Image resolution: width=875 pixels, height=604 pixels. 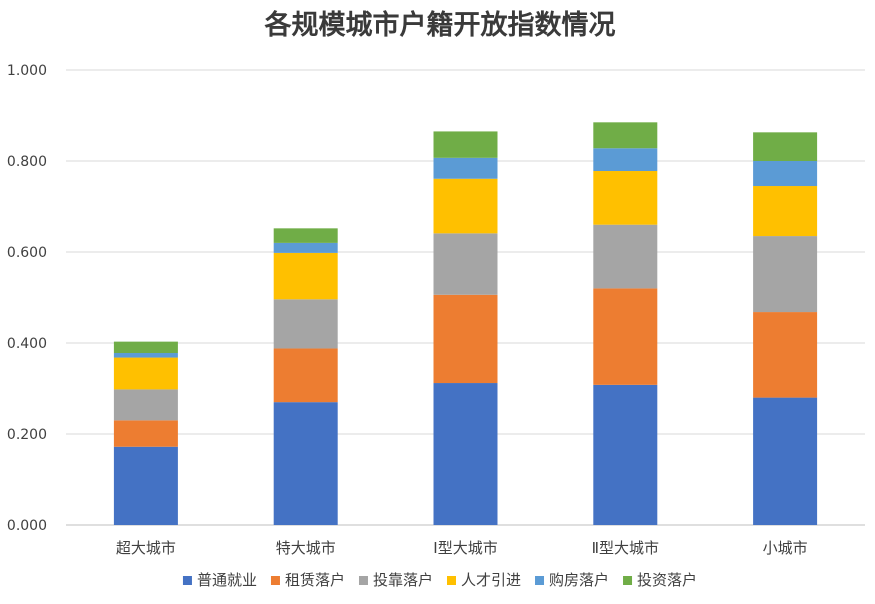 I want to click on legend-item: 购房落户, so click(x=572, y=580).